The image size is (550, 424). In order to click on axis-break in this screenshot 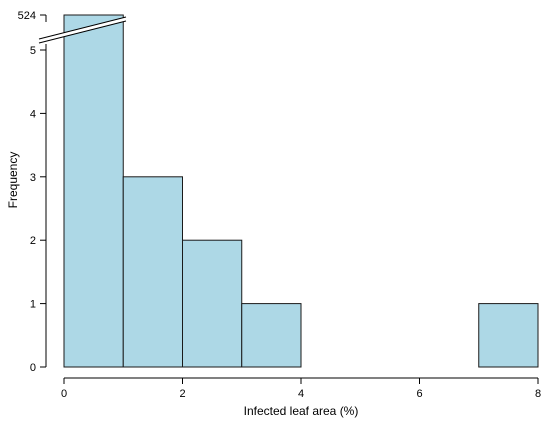, I will do `click(82, 30)`.